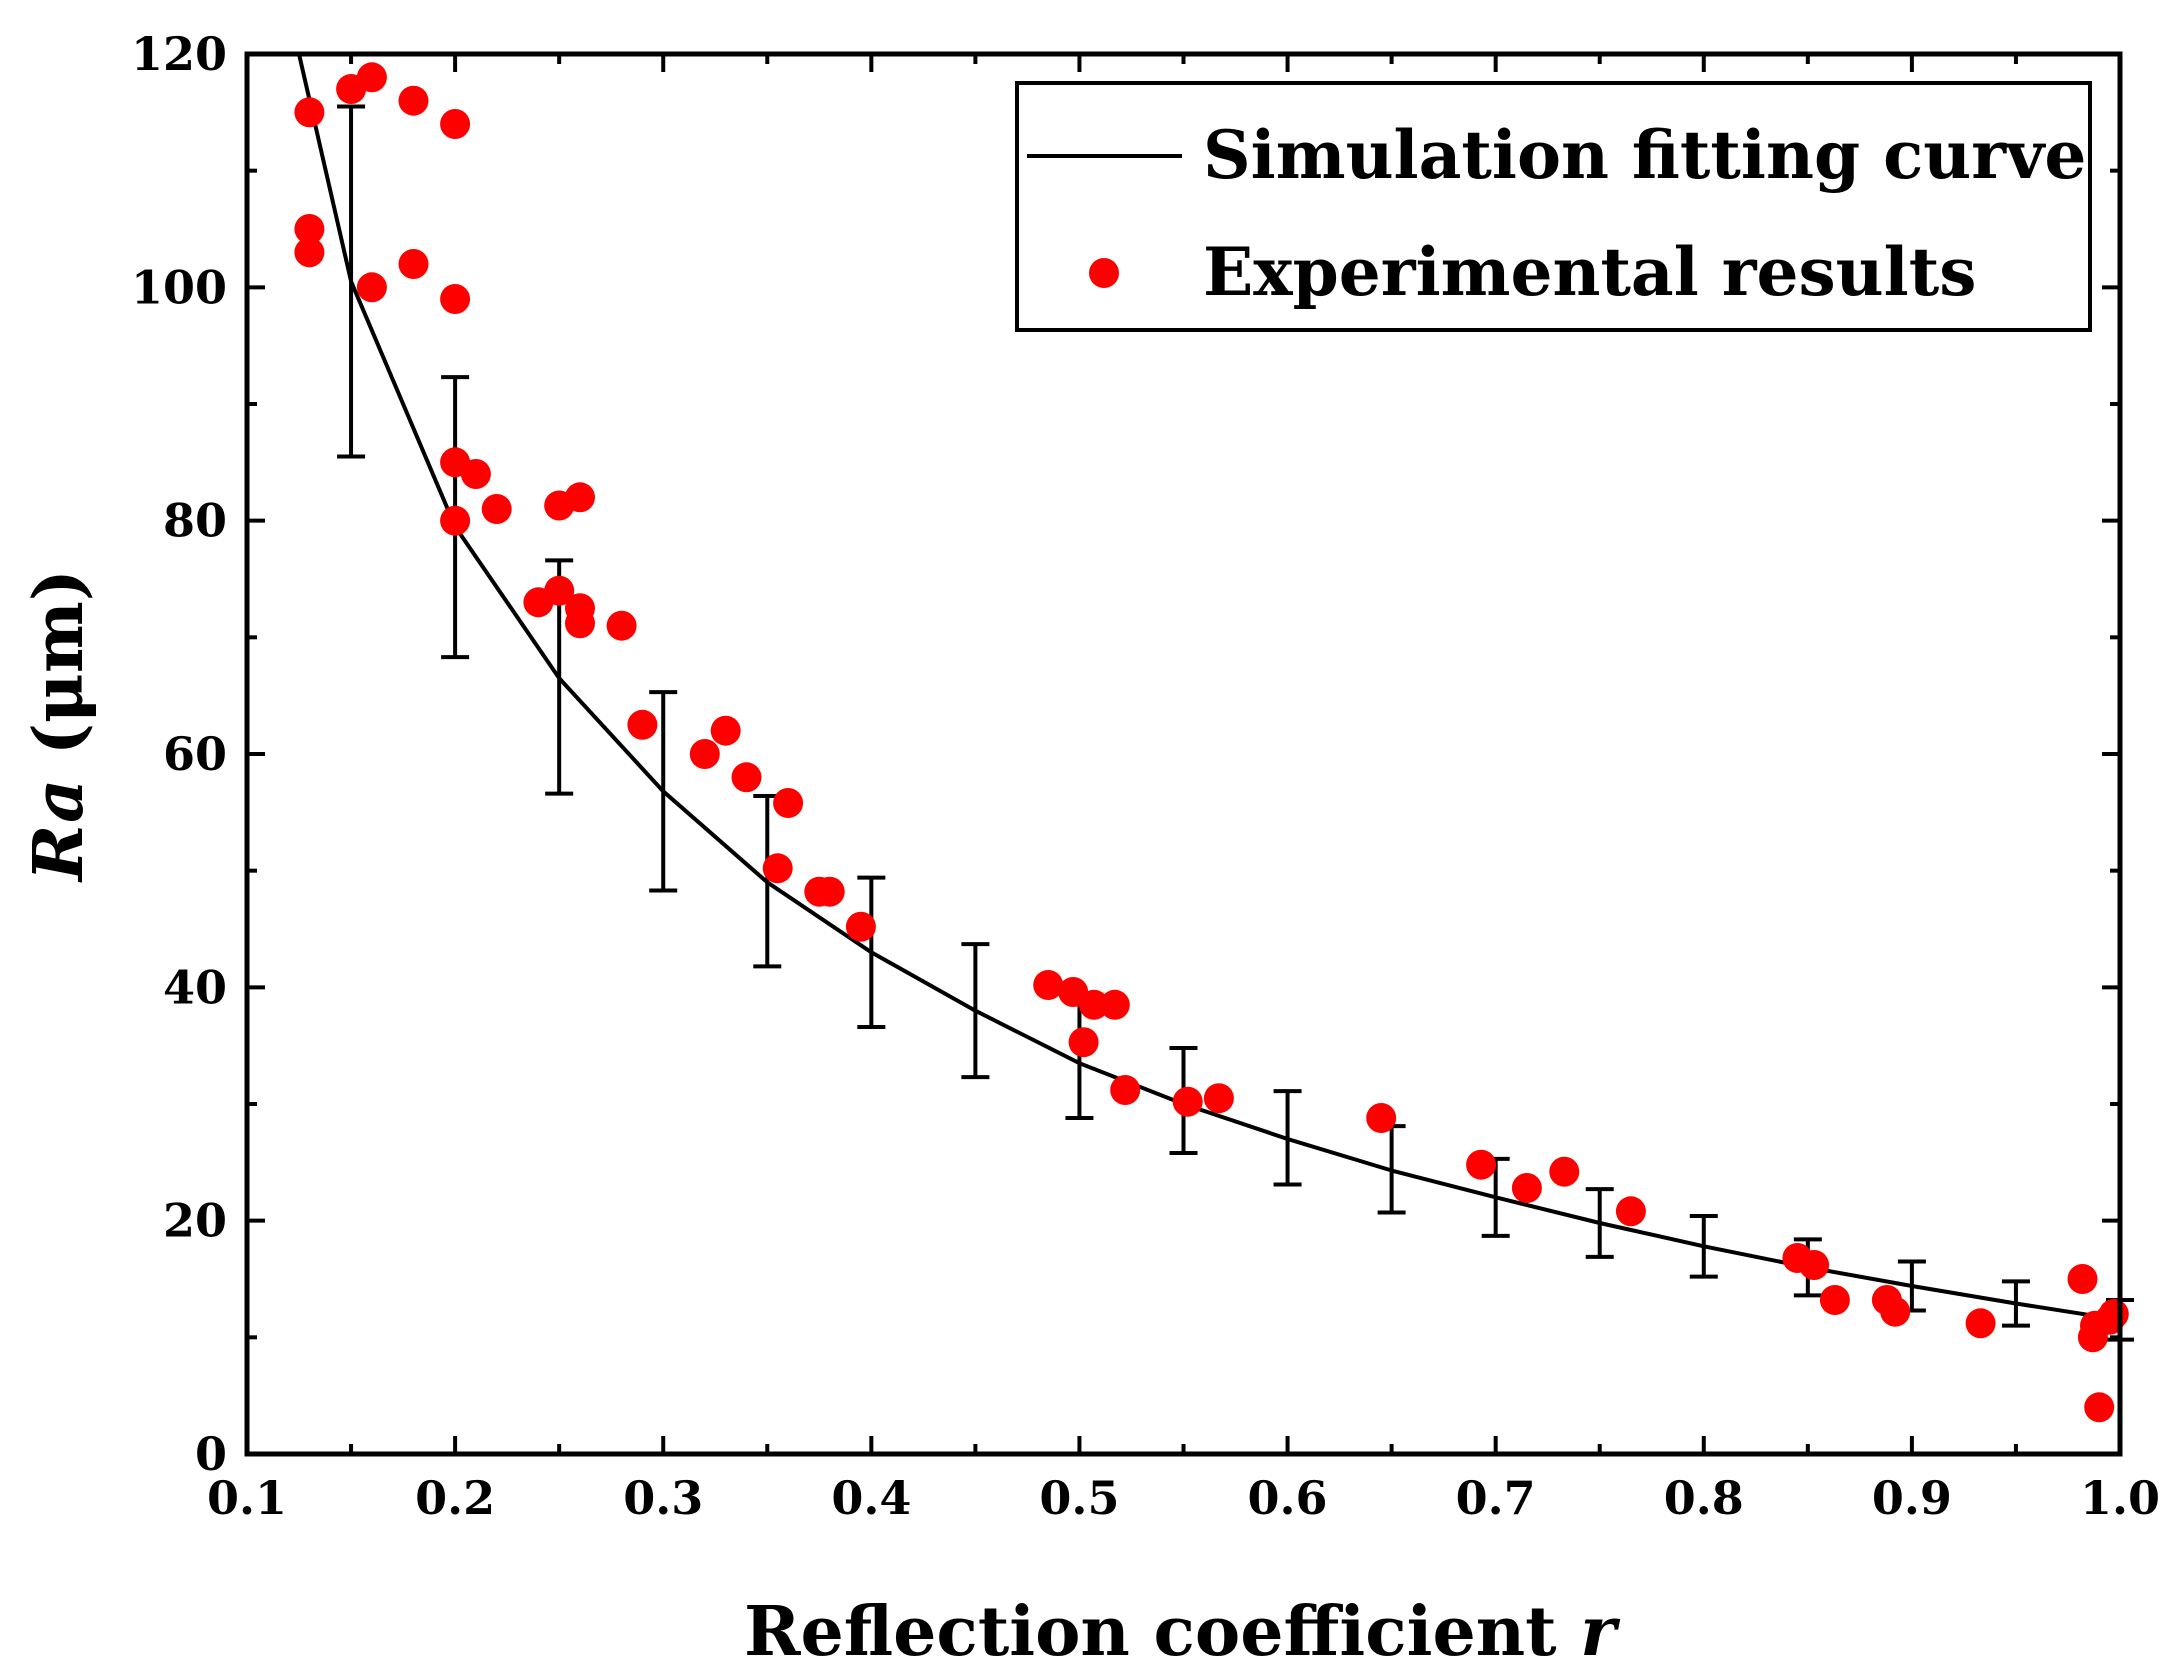 The image size is (2177, 1673). Describe the element at coordinates (1079, 1498) in the screenshot. I see `x-tick-label: 0.5` at that location.